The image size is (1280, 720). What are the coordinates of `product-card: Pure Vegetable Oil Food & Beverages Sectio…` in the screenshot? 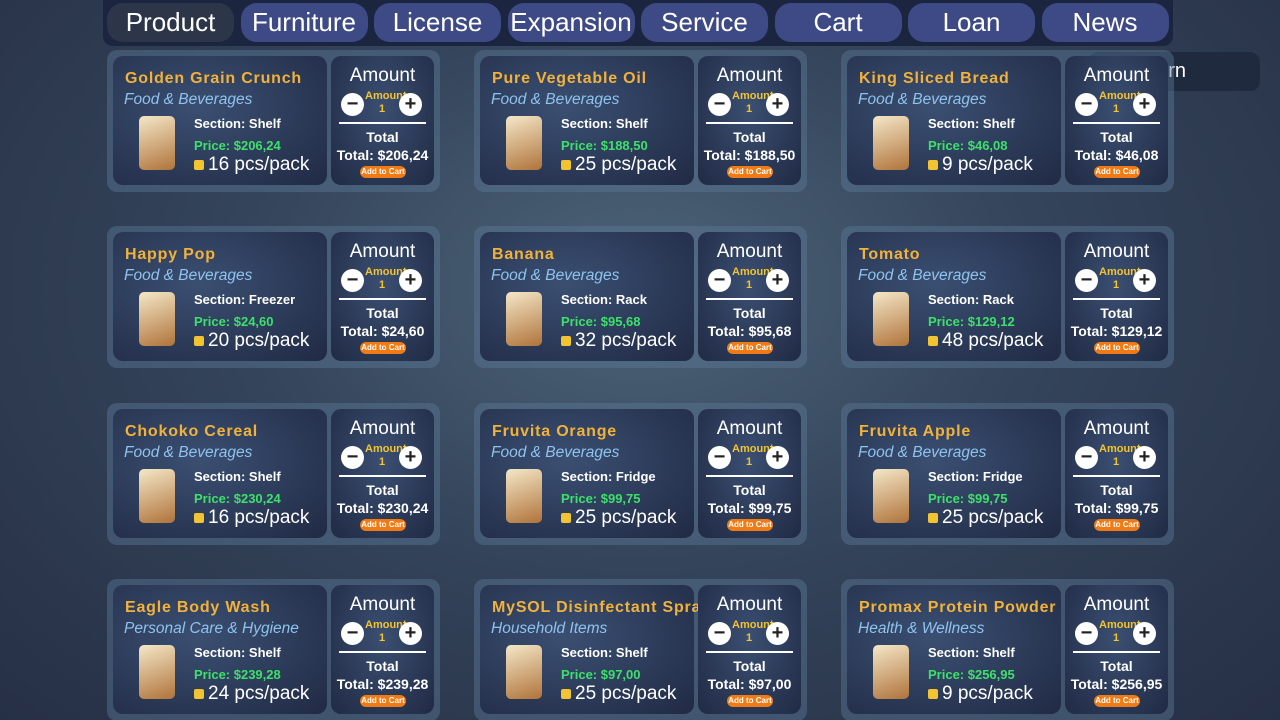 It's located at (640, 121).